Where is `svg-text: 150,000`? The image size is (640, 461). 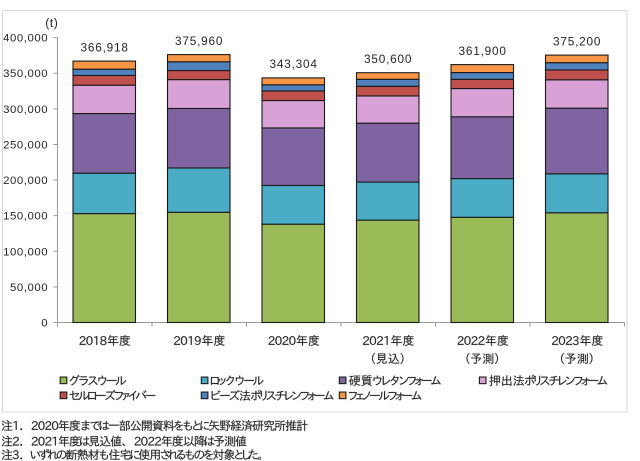
svg-text: 150,000 is located at coordinates (25, 217).